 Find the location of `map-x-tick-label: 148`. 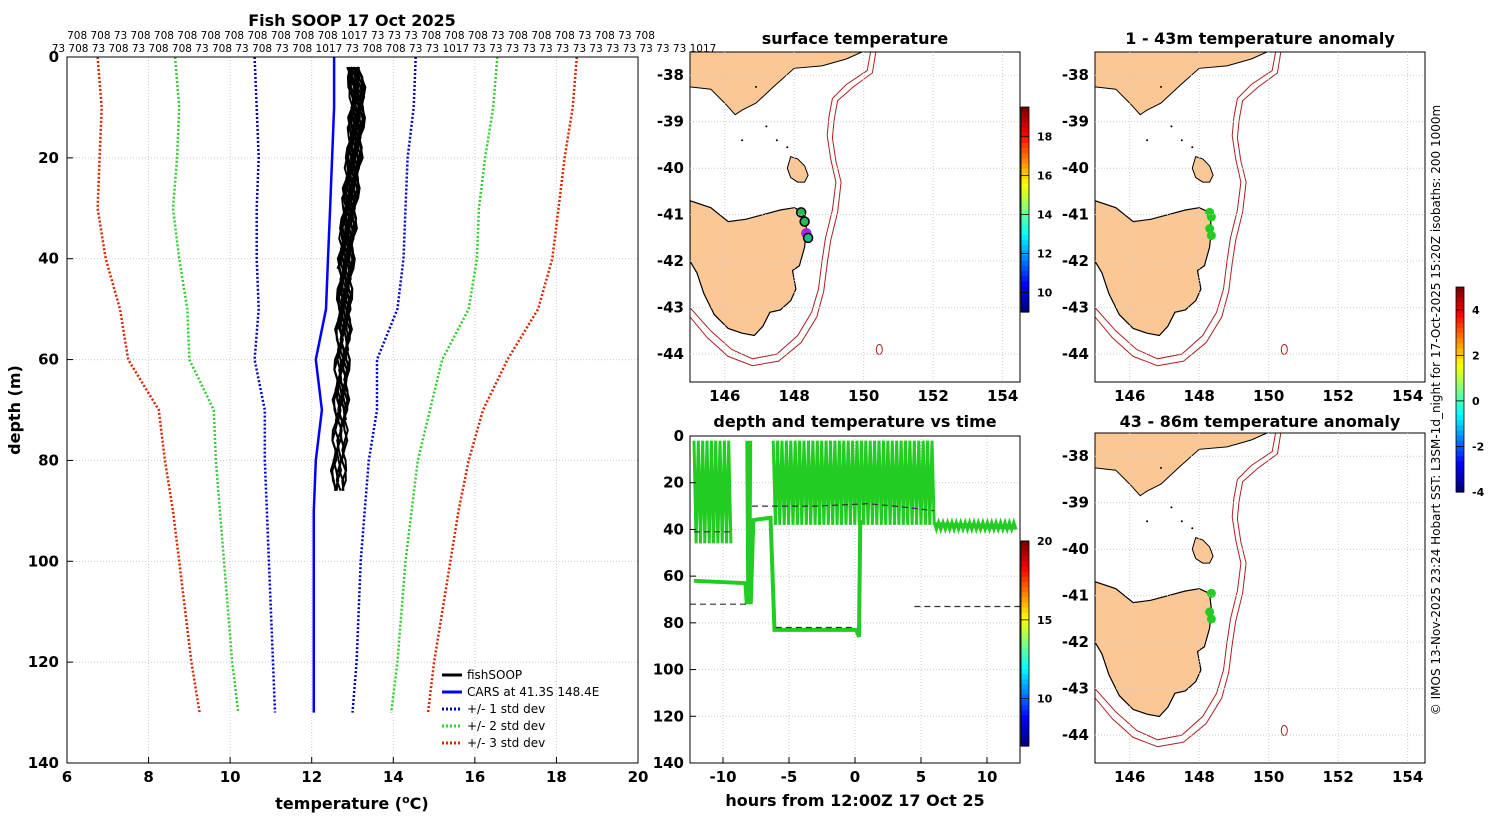

map-x-tick-label: 148 is located at coordinates (1199, 396).